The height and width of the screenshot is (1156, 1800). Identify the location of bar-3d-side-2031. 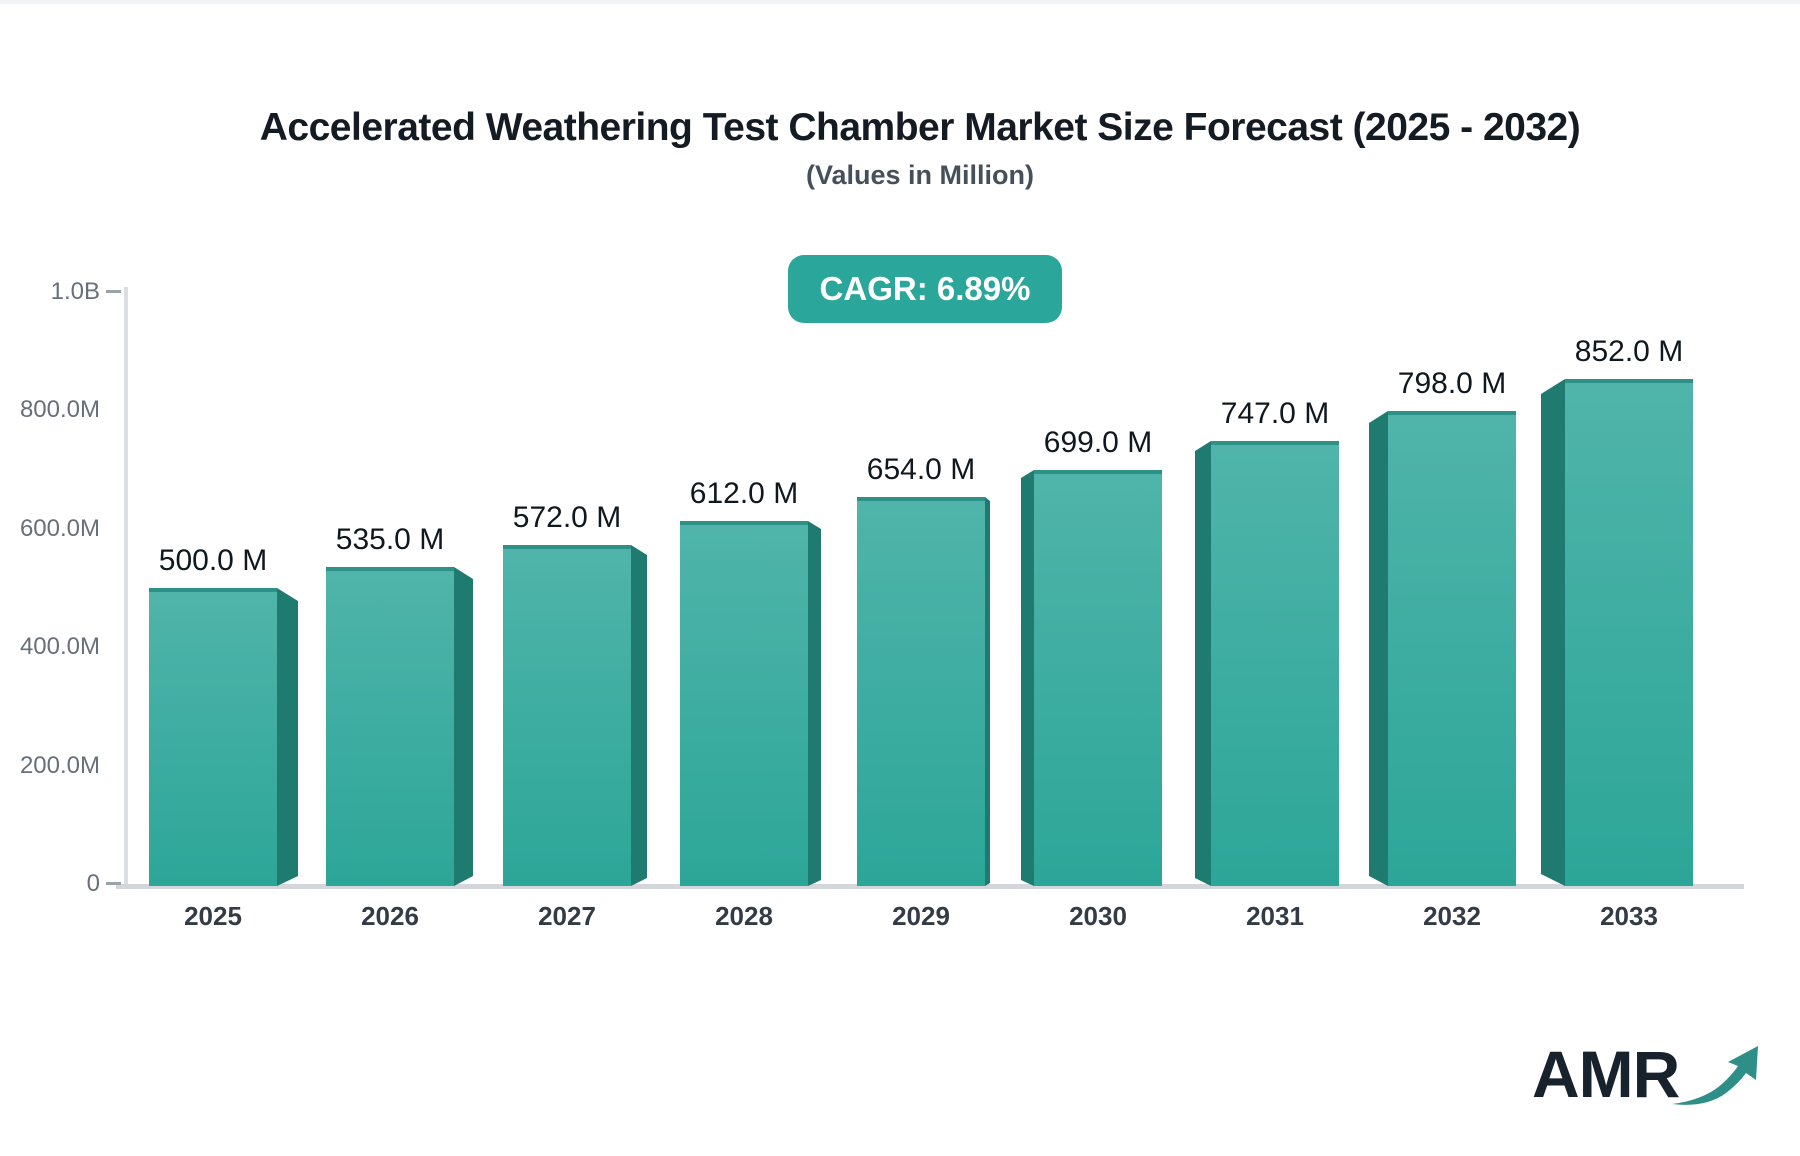
(1203, 663).